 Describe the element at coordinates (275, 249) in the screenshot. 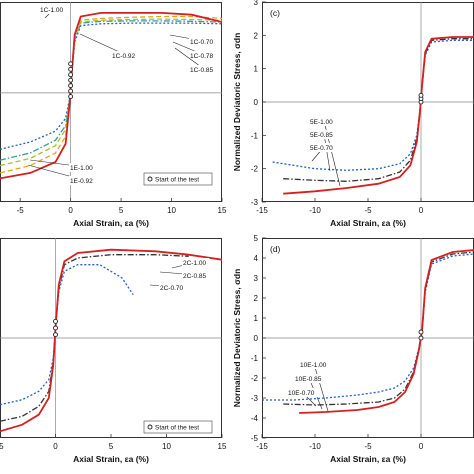

I see `panel-label: (d)` at that location.